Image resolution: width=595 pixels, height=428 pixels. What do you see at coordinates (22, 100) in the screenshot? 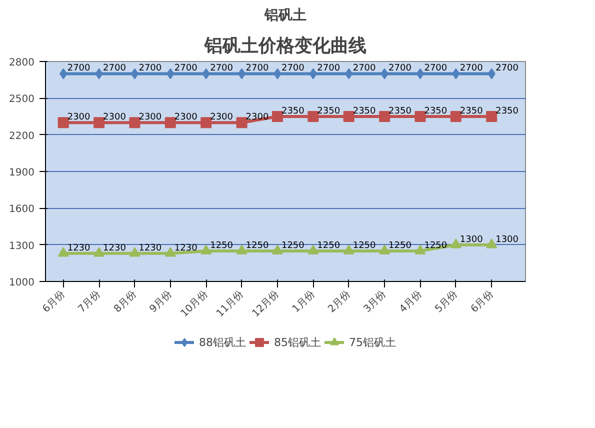
I see `y-tick-label: 2500` at bounding box center [22, 100].